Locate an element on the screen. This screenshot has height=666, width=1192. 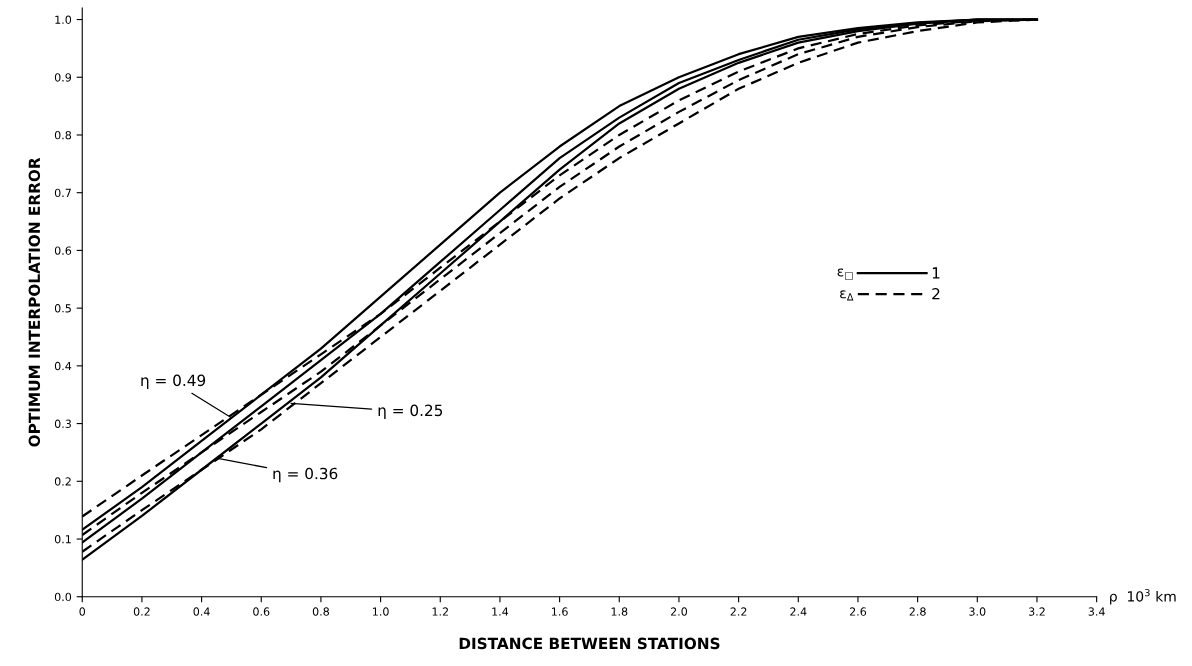
y-tick-label: 0.3 is located at coordinates (62, 423).